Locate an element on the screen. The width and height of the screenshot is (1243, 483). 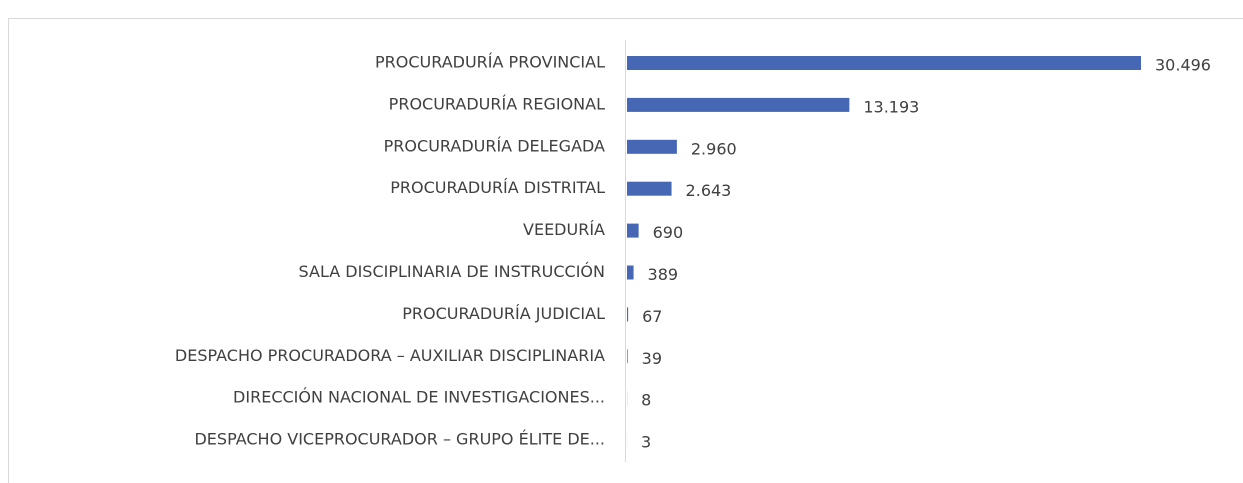
value-label: 3 is located at coordinates (646, 442).